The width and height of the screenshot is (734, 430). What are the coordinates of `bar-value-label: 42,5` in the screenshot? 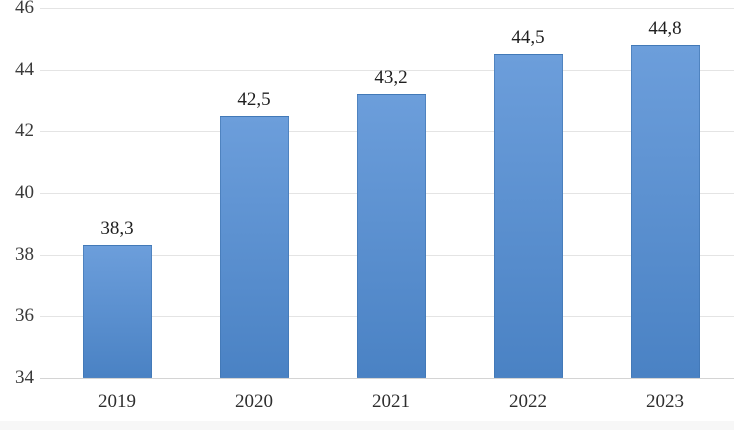 It's located at (254, 99).